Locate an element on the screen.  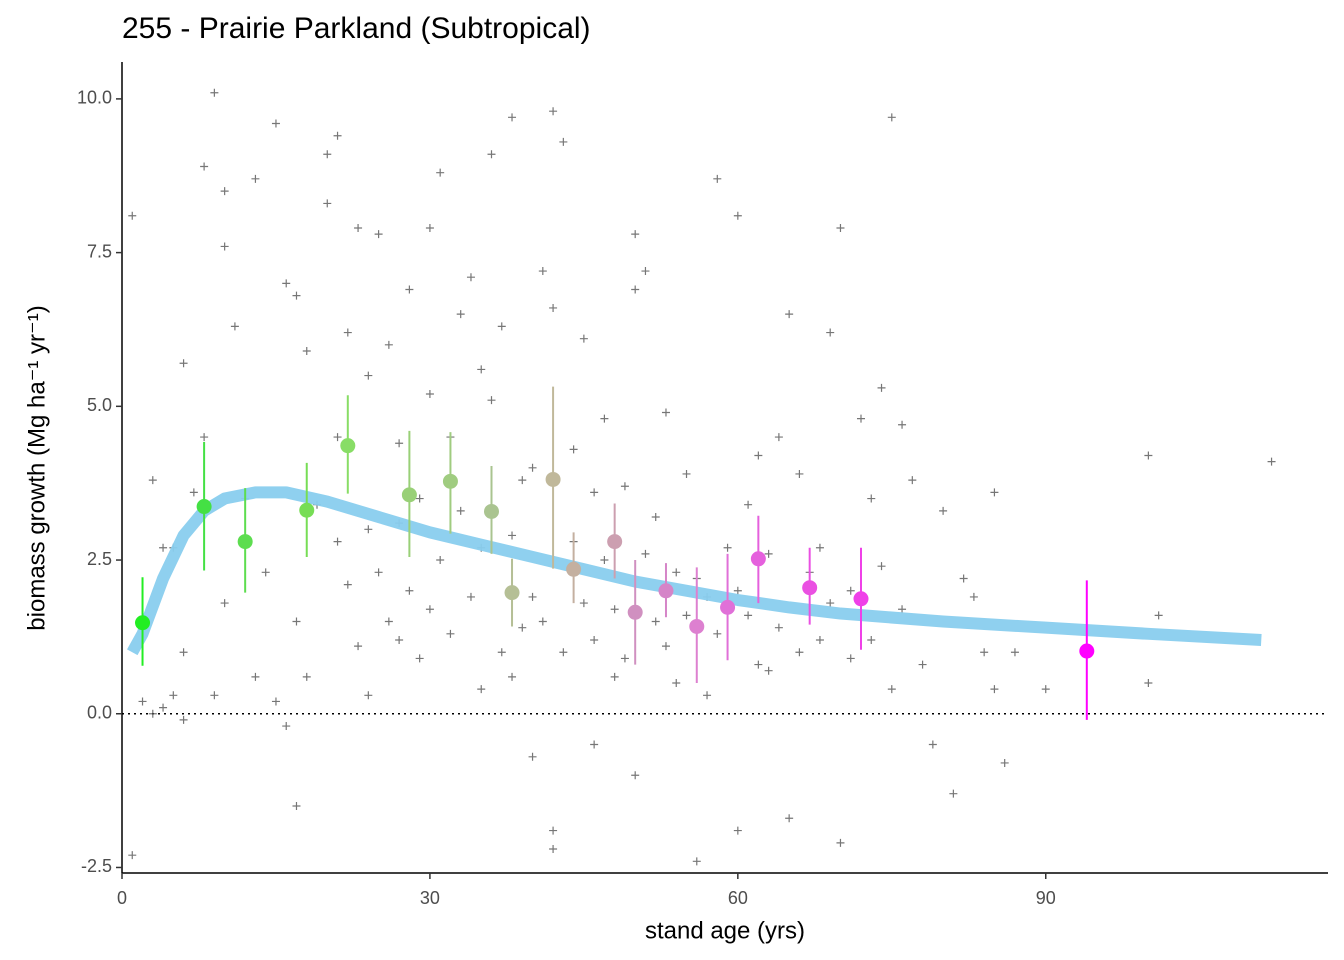
y-tick-label: 2.5 is located at coordinates (99, 559).